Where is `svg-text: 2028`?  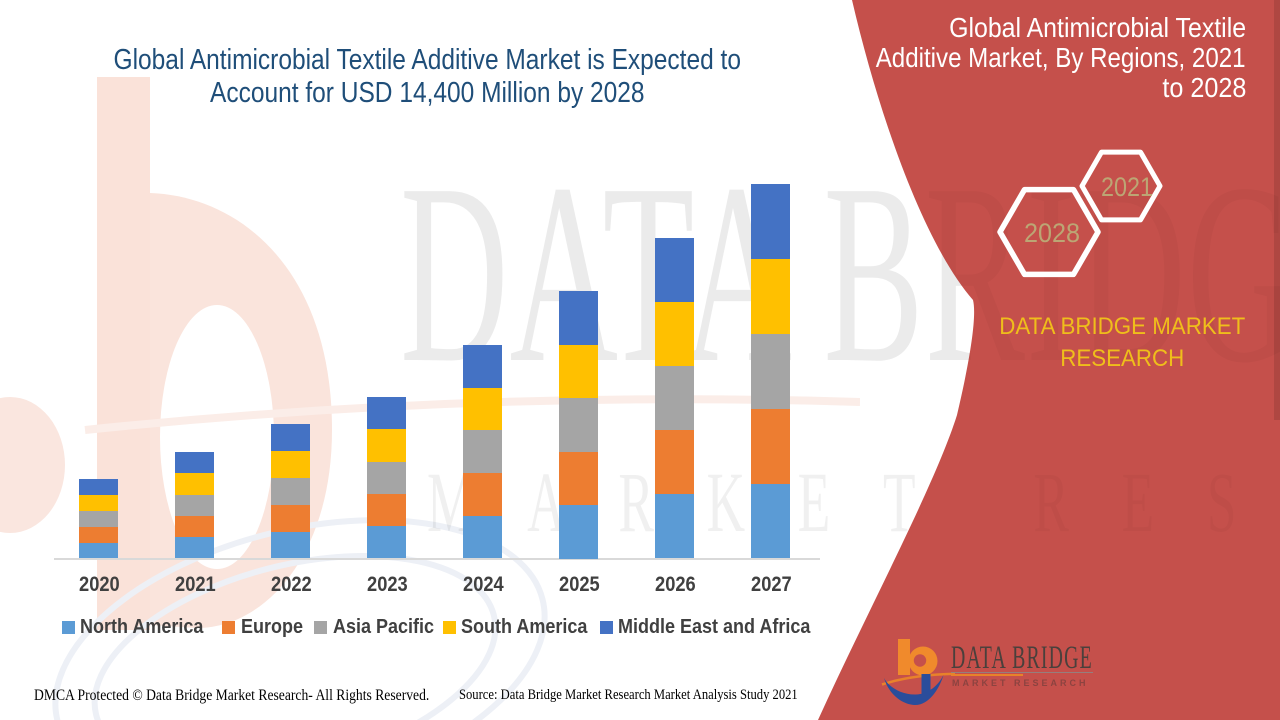 svg-text: 2028 is located at coordinates (1052, 233).